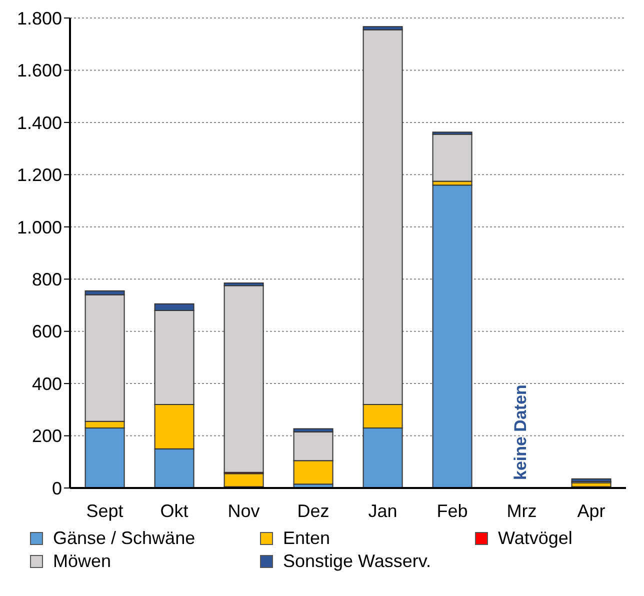 The width and height of the screenshot is (644, 596). Describe the element at coordinates (47, 280) in the screenshot. I see `y-tick-label: 800` at that location.